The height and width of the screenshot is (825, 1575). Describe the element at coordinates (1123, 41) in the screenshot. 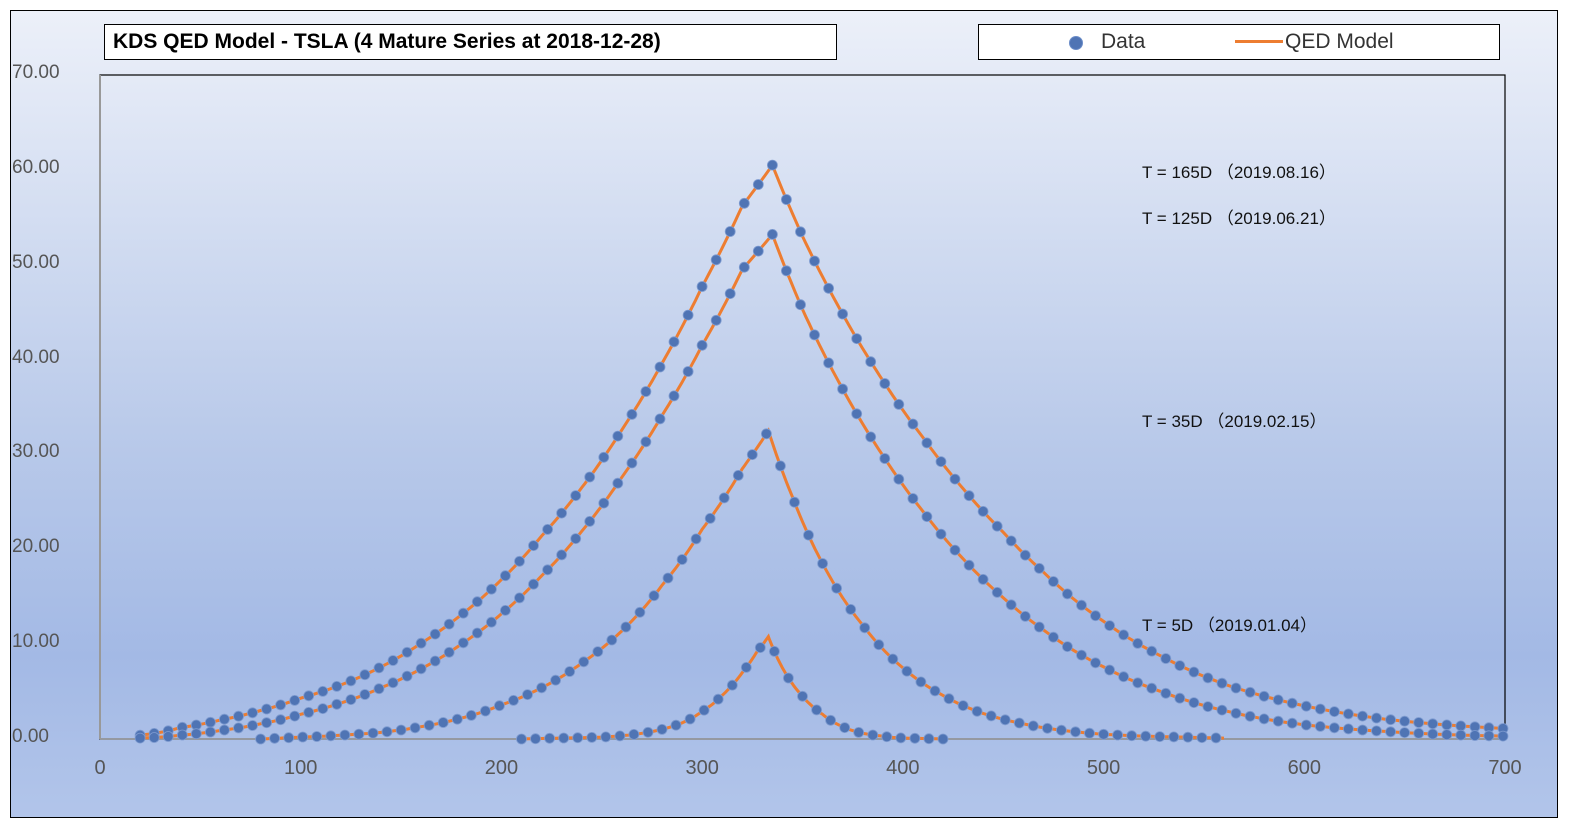

I see `legend-label-data: Data` at that location.